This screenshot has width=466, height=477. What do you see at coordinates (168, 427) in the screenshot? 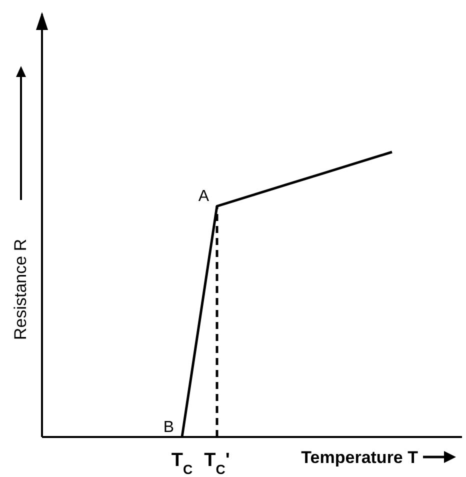
I see `annotation: B` at bounding box center [168, 427].